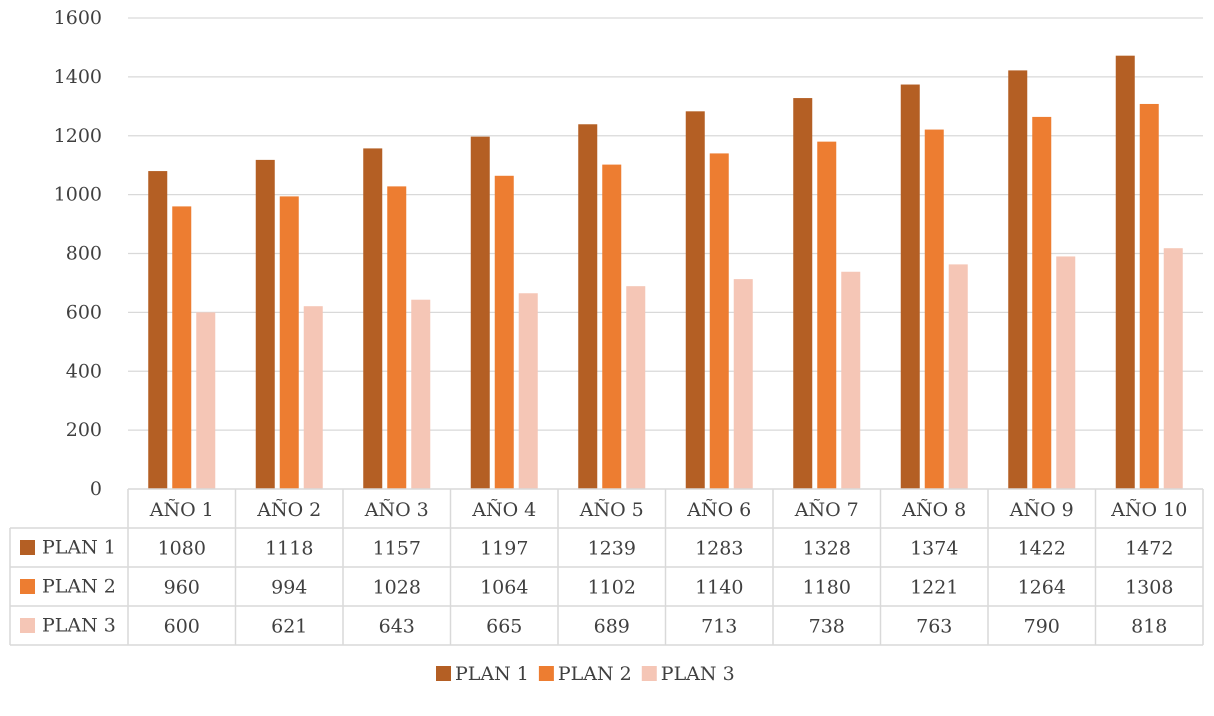 This screenshot has height=716, width=1214. I want to click on table-value-cell: 1140, so click(719, 588).